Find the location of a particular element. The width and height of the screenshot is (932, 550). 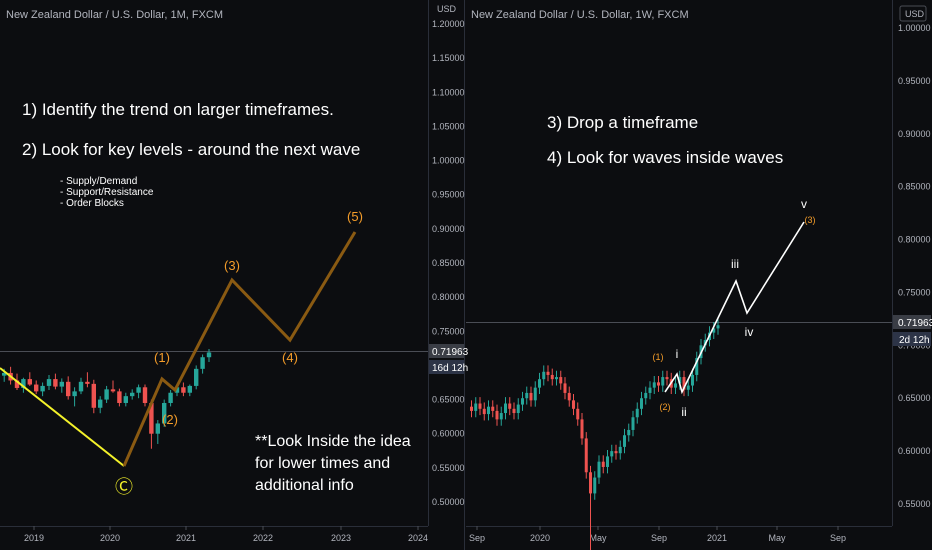

right-x-tick-label: 2020 is located at coordinates (540, 538).